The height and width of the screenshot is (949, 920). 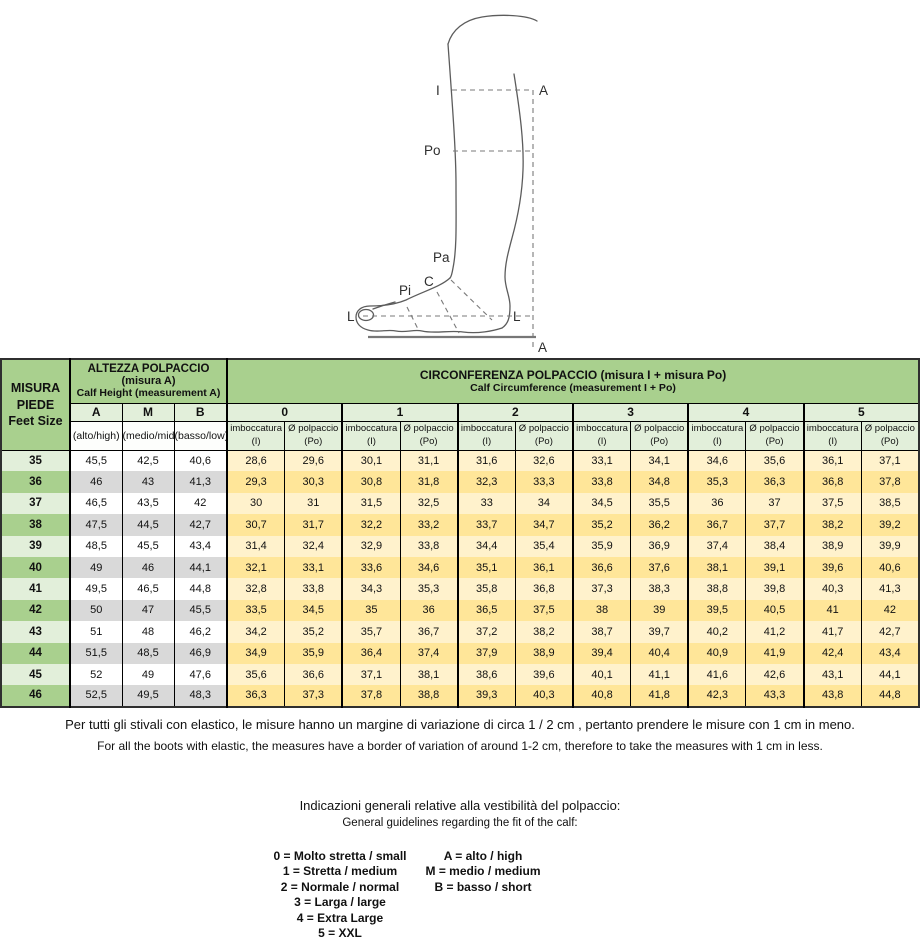 I want to click on feet-size-cell: 39, so click(x=35, y=546).